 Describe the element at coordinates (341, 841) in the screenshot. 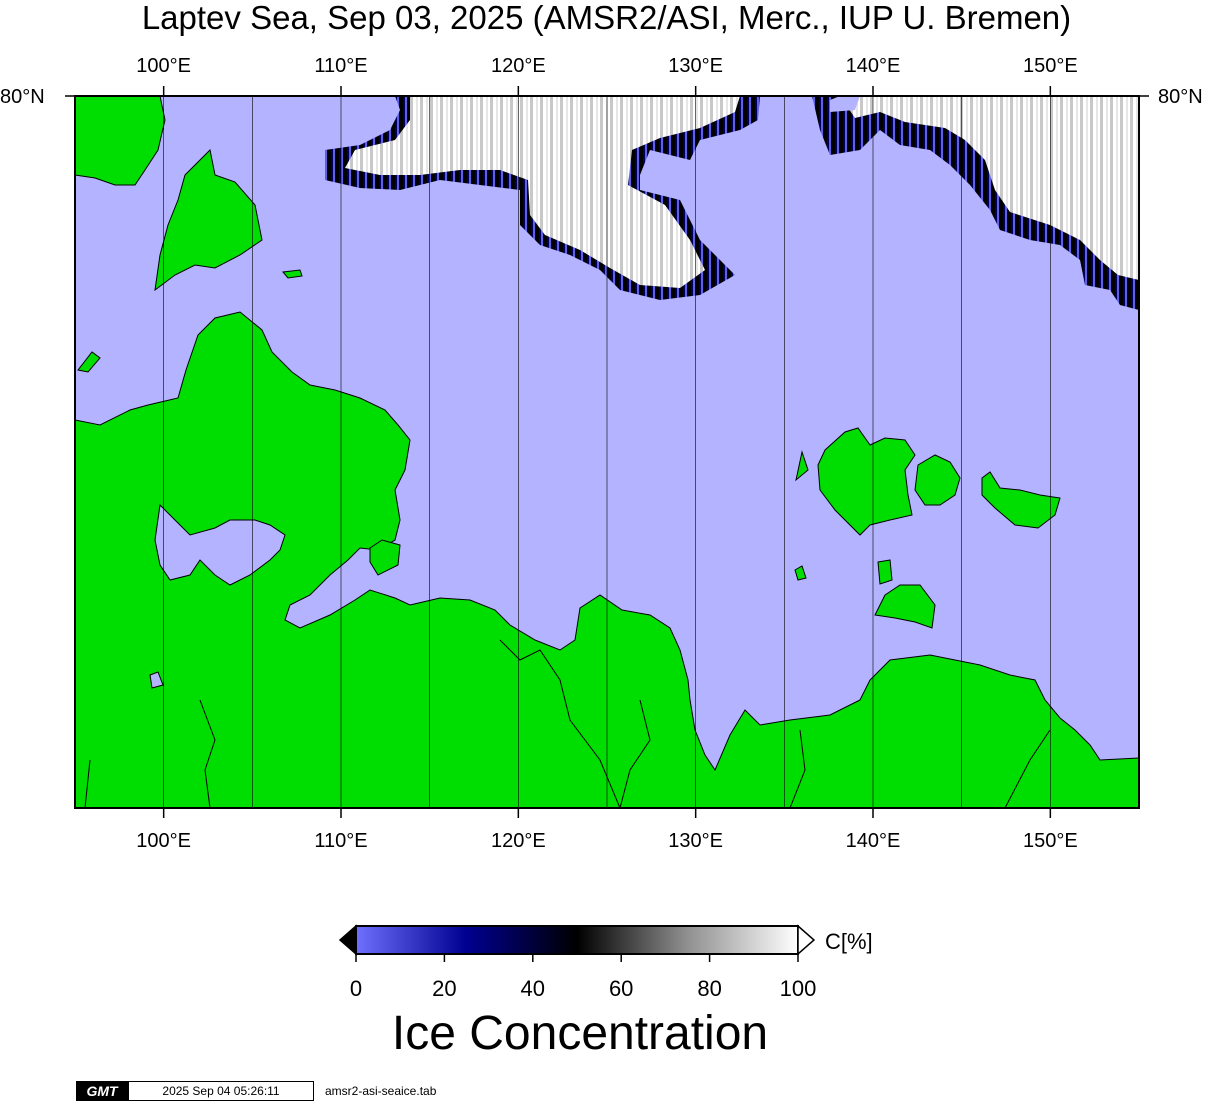

I see `lon-label-110-bottom: 110°E` at that location.